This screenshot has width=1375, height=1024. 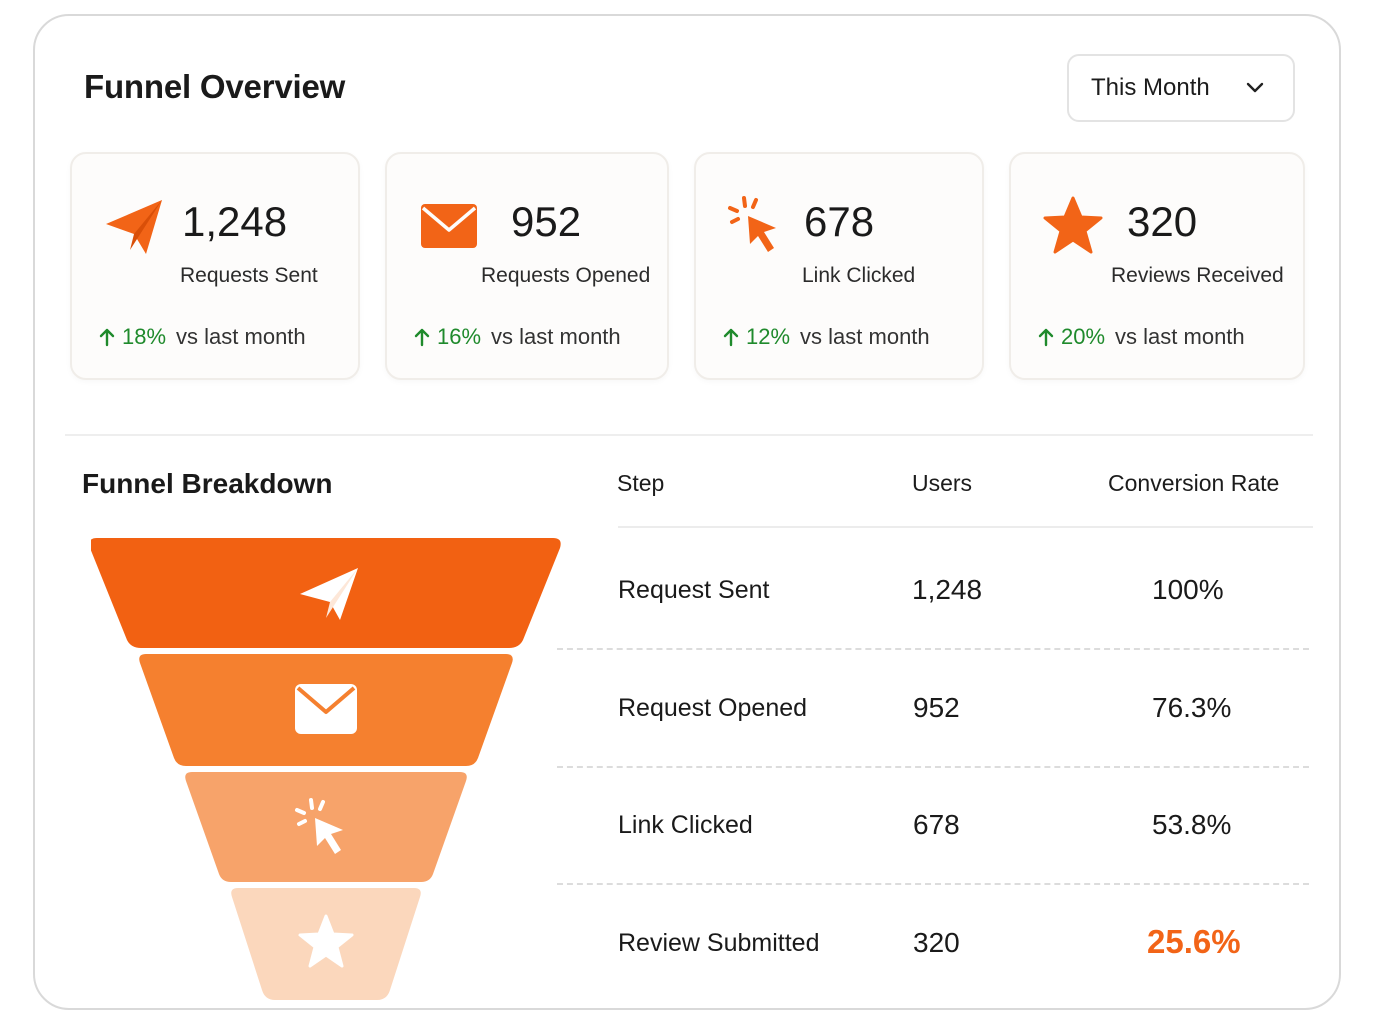 What do you see at coordinates (936, 824) in the screenshot?
I see `table-row-users: 678` at bounding box center [936, 824].